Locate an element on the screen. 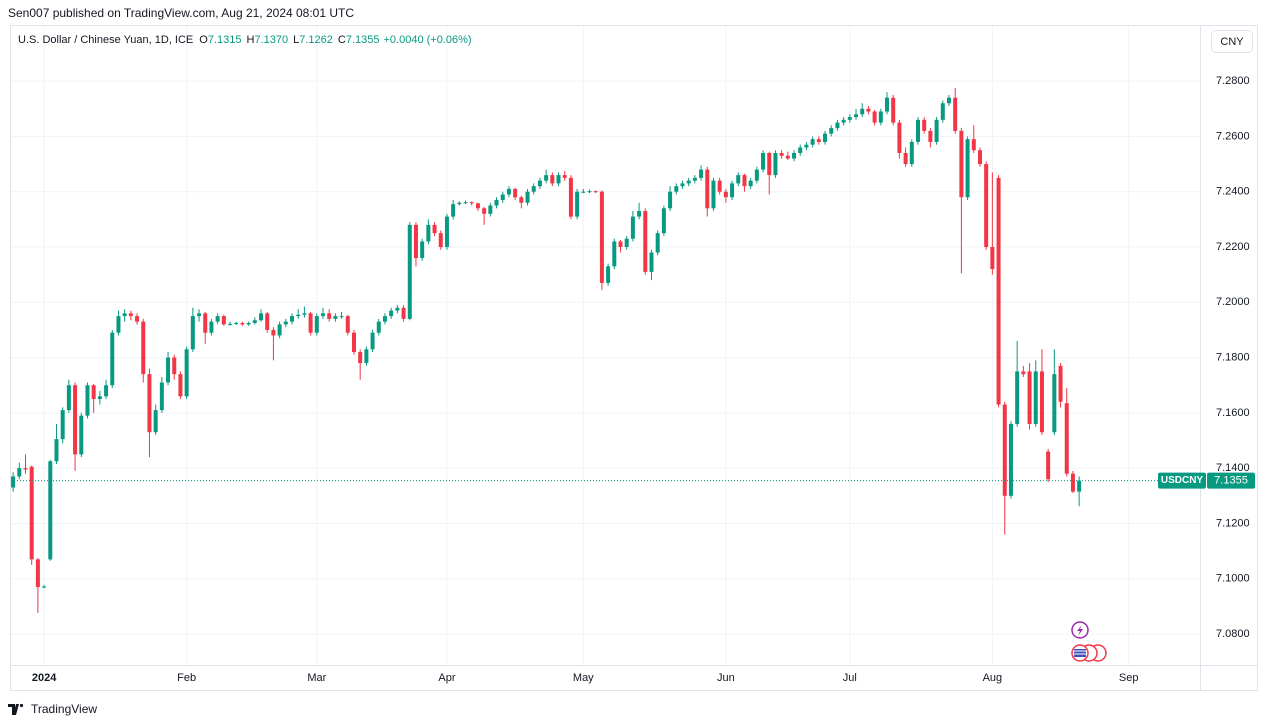 This screenshot has width=1268, height=725. currency-label: CNY is located at coordinates (1232, 42).